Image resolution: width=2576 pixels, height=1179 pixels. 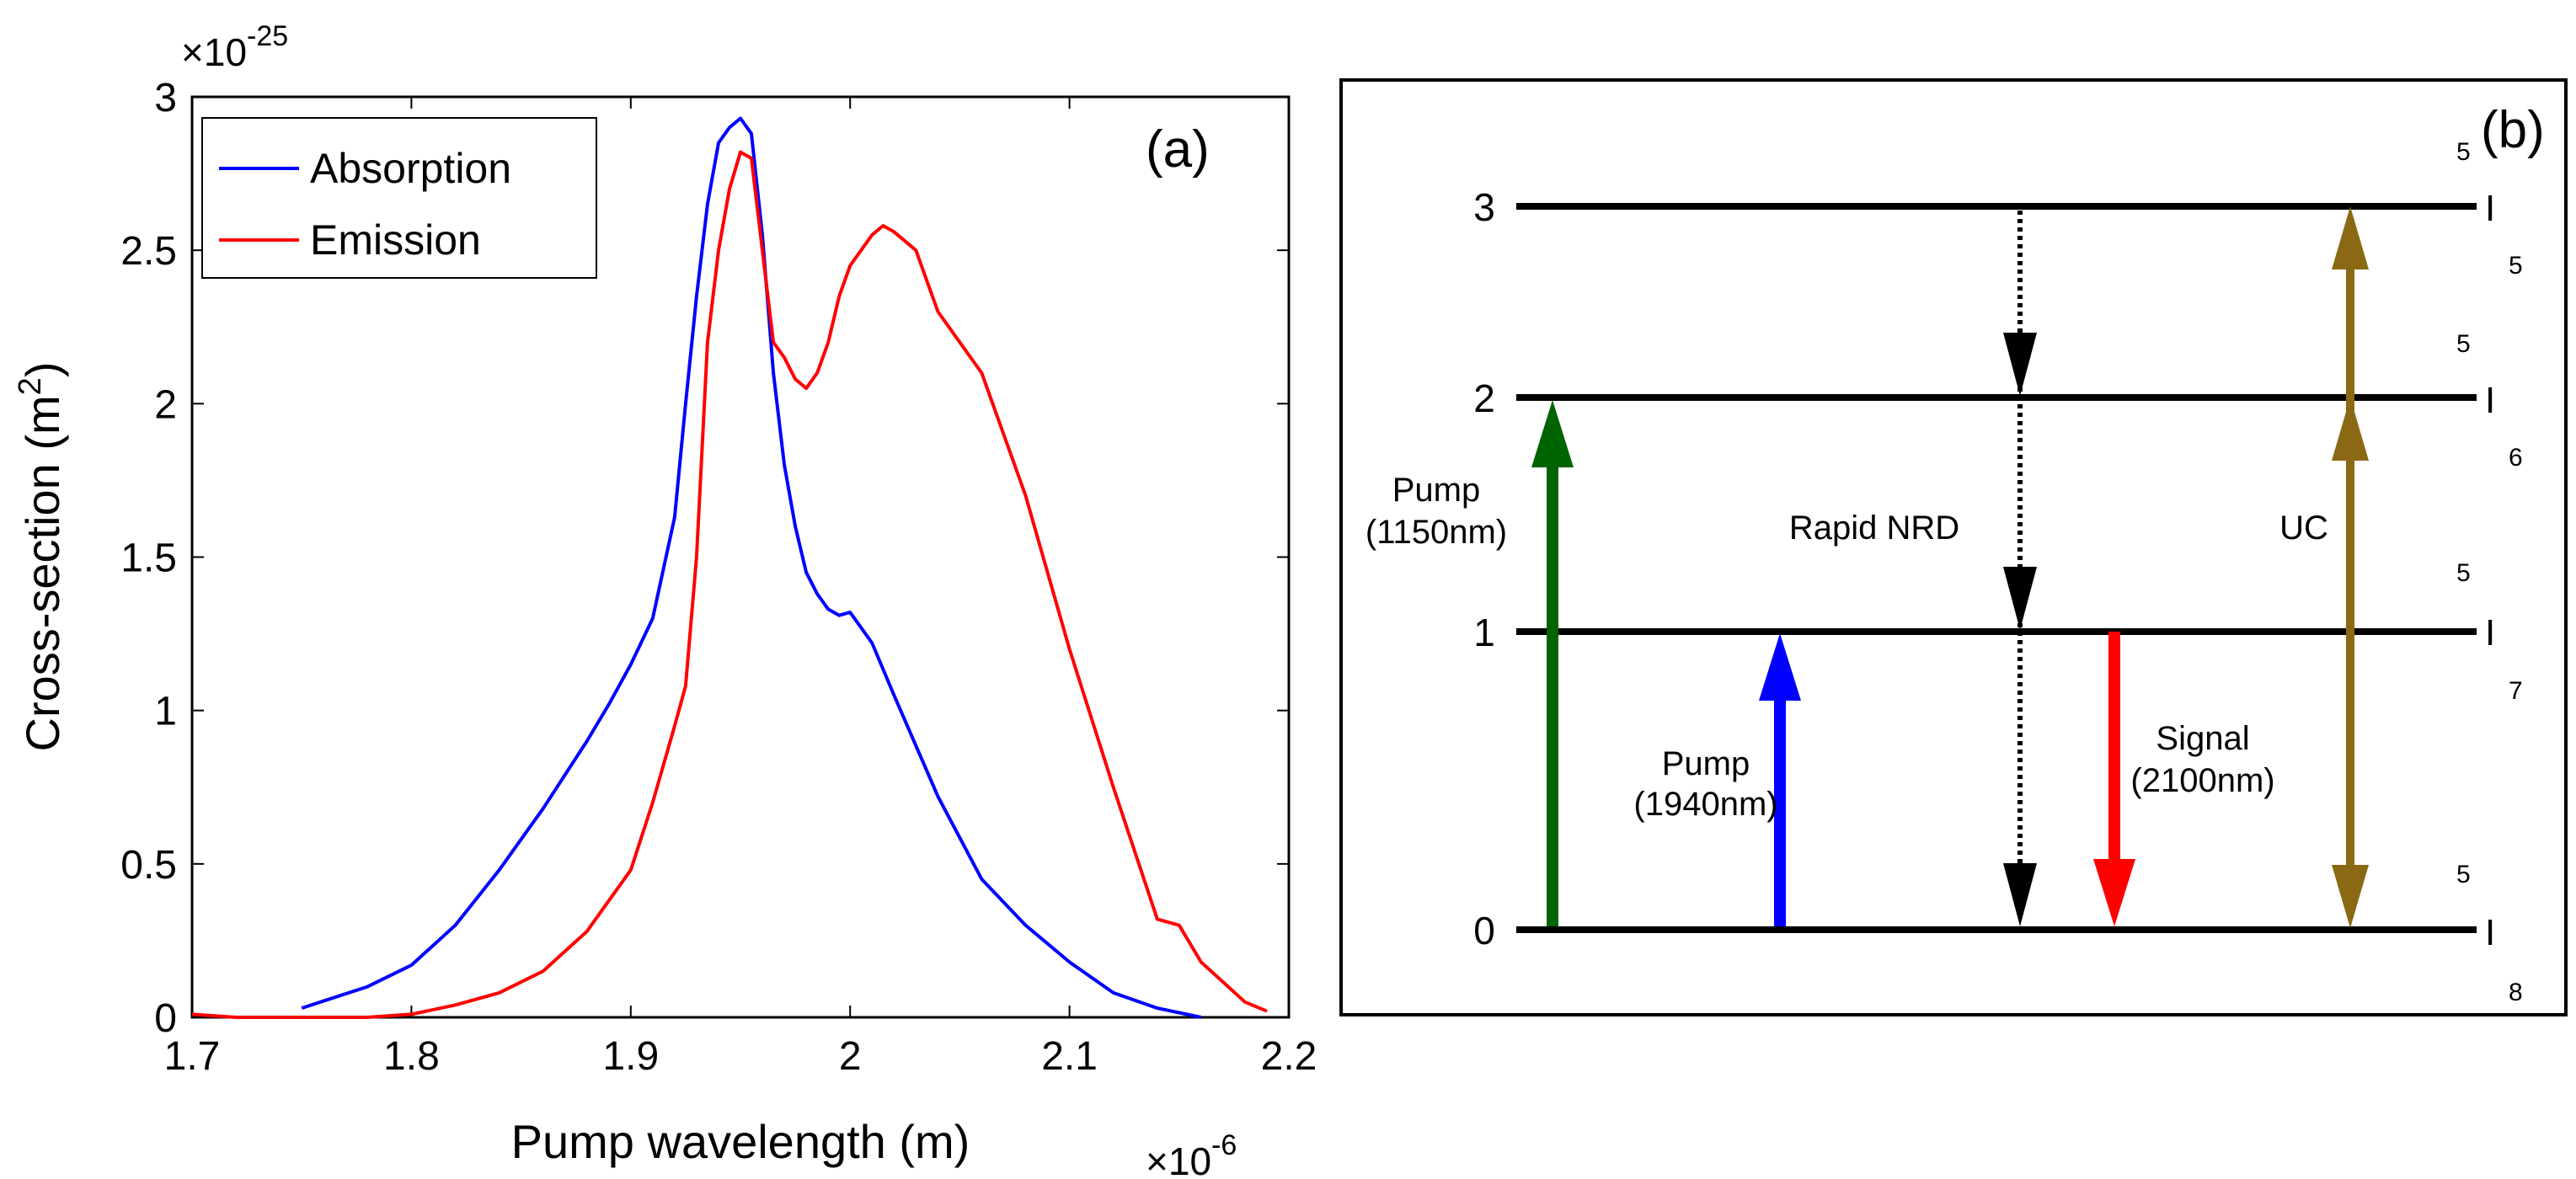 What do you see at coordinates (1706, 763) in the screenshot?
I see `pump-1940nm-label: Pump` at bounding box center [1706, 763].